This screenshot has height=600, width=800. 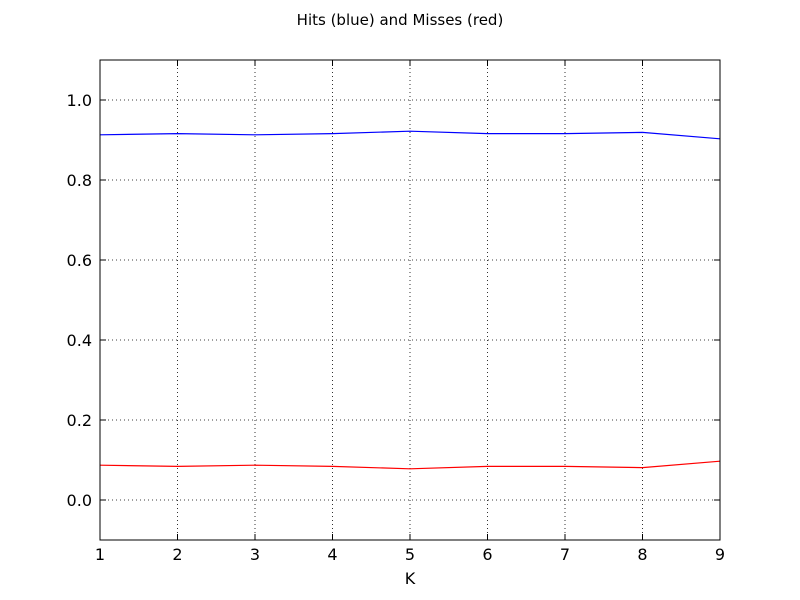 I want to click on x-tick-label: 6, so click(x=487, y=554).